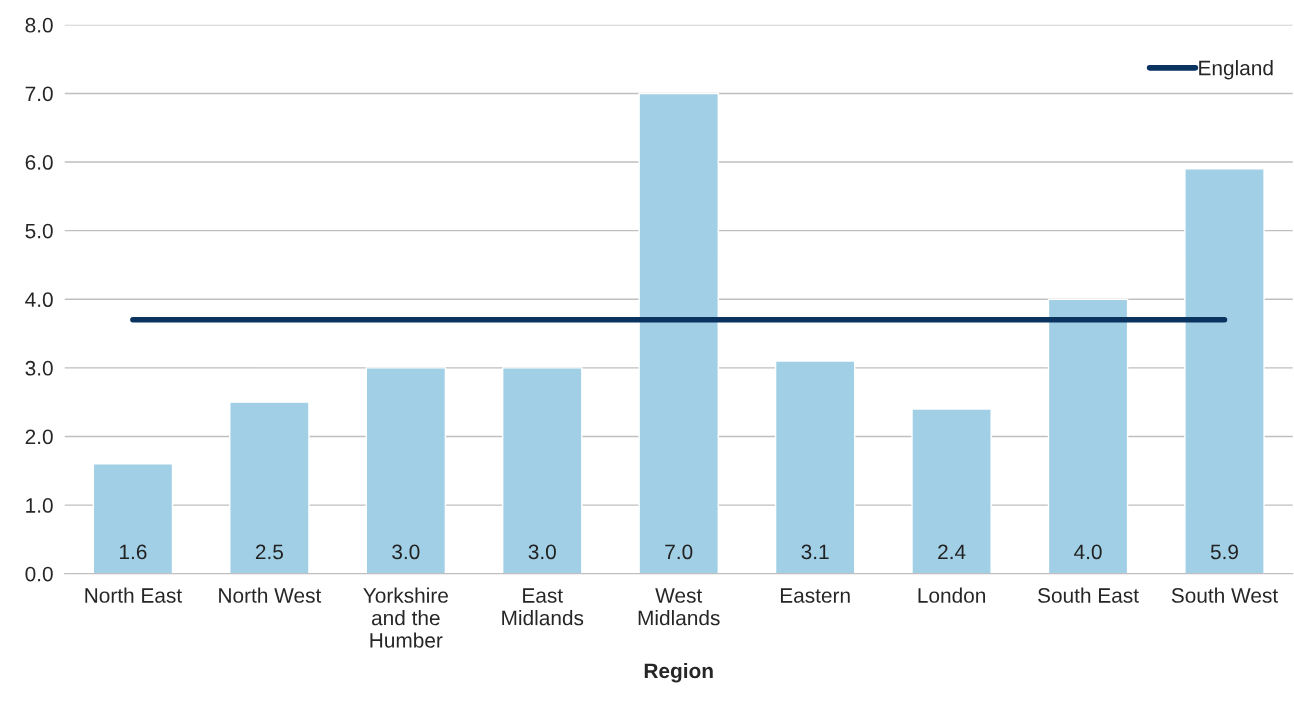 This screenshot has height=710, width=1294. I want to click on x-tick-label: West Midlands, so click(679, 607).